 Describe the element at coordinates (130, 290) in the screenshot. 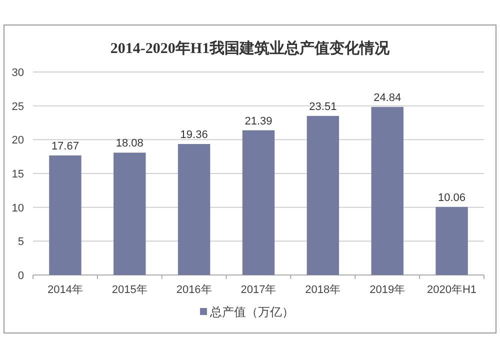

I see `x-tick-label: 2015年` at that location.